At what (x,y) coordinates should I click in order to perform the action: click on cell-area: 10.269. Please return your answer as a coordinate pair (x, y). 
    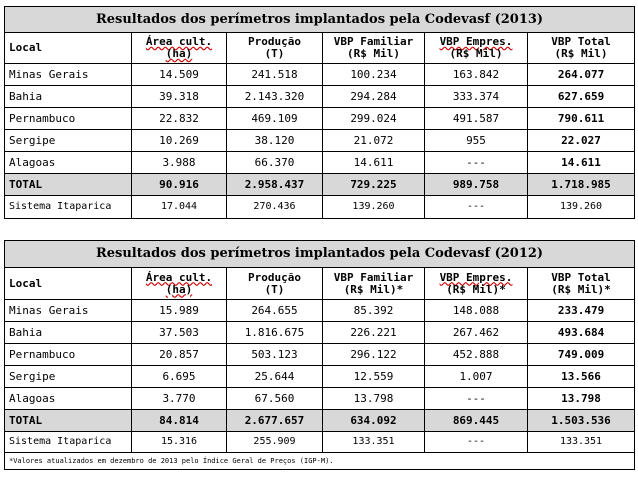
    Looking at the image, I should click on (179, 140).